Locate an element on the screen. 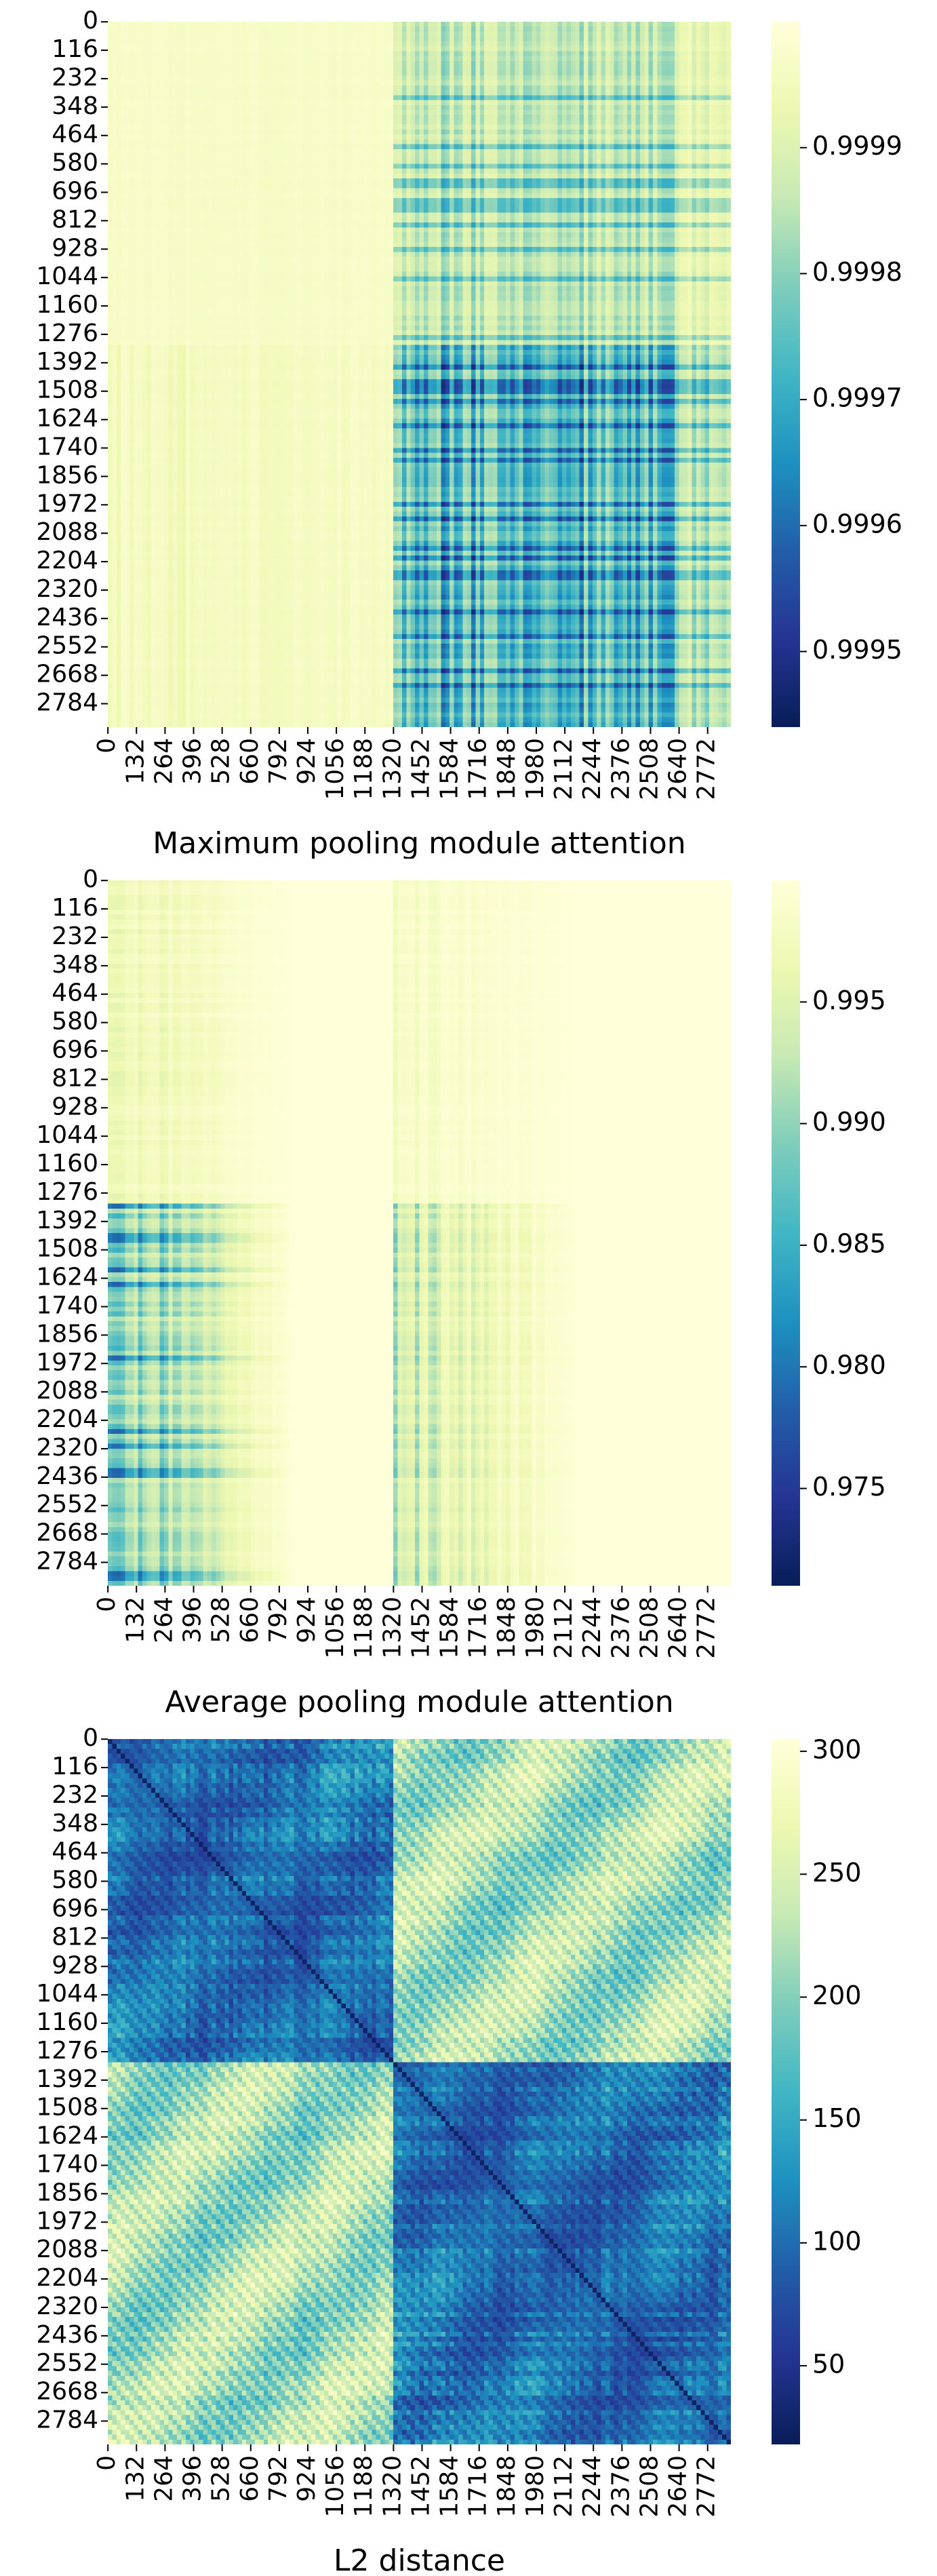  x-tick-label: 2376 is located at coordinates (621, 2486).